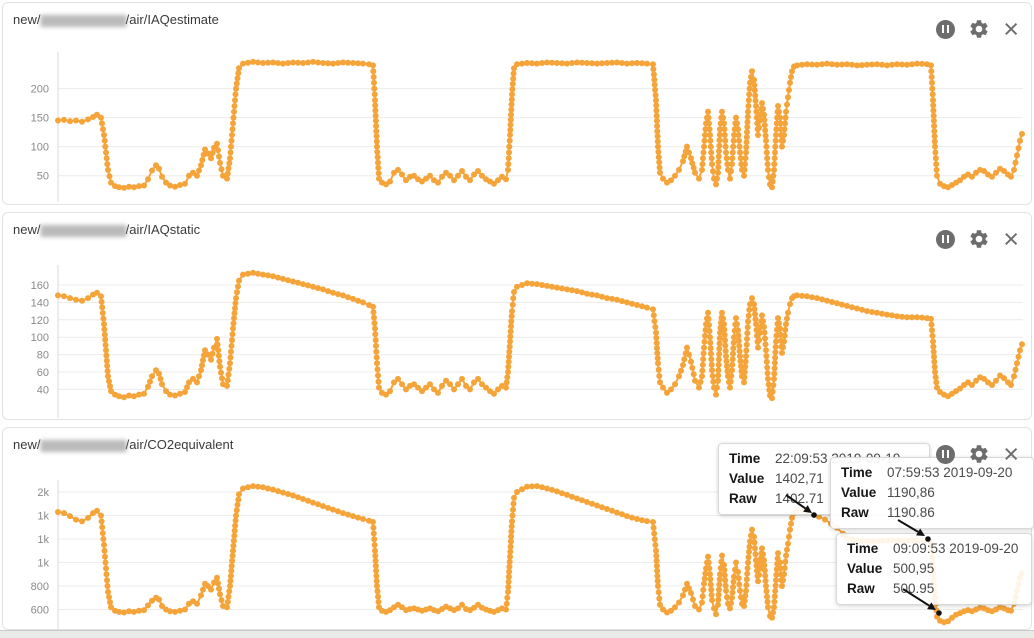  I want to click on svg-text: 150, so click(40, 119).